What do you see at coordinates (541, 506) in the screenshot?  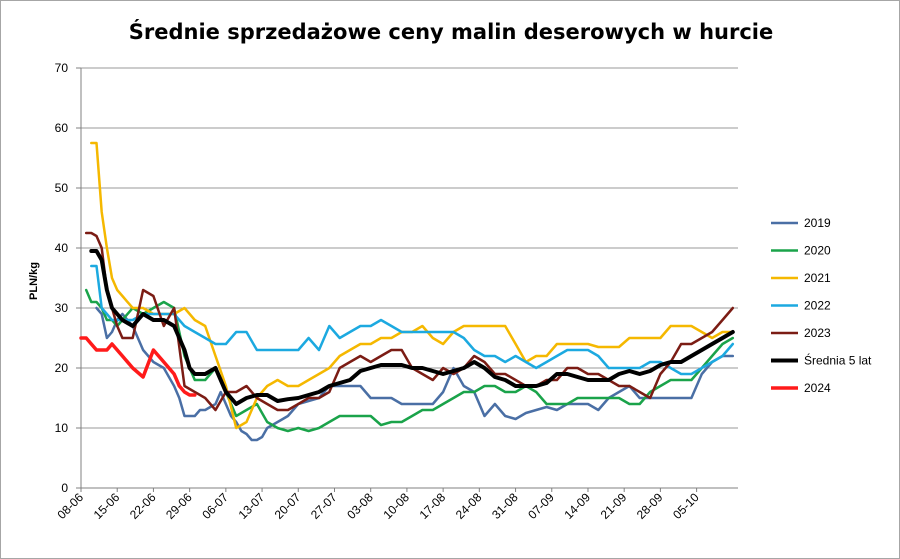 I see `x-tick-label: 07-09` at bounding box center [541, 506].